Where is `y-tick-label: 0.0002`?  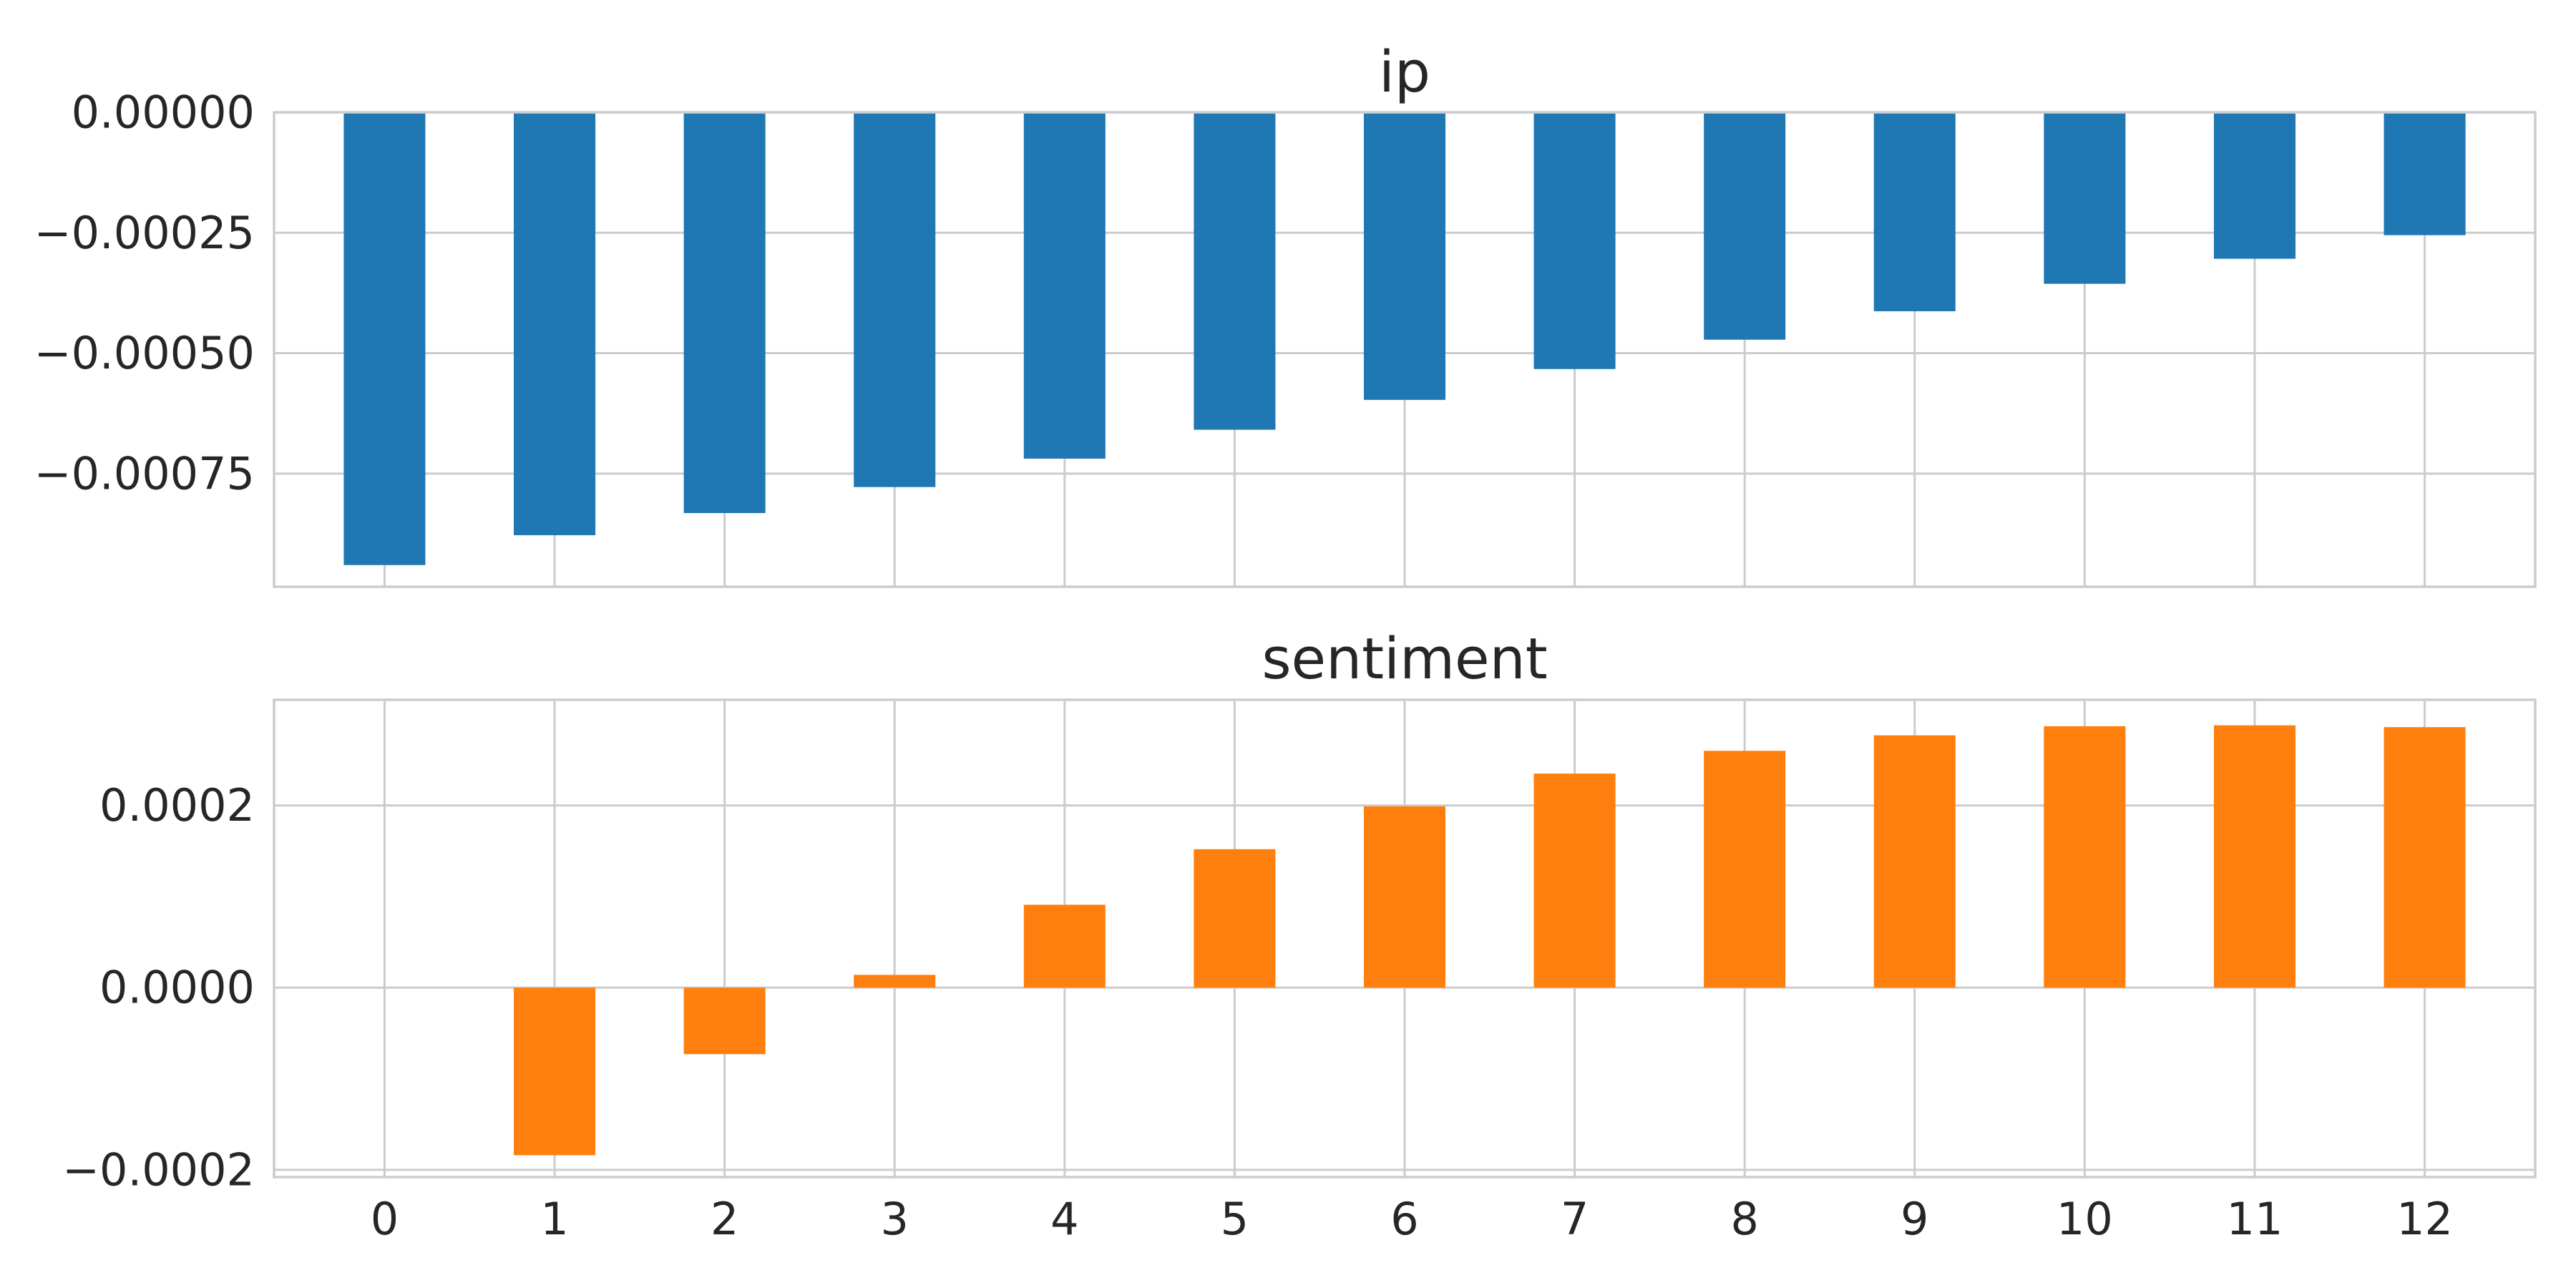 y-tick-label: 0.0002 is located at coordinates (177, 805).